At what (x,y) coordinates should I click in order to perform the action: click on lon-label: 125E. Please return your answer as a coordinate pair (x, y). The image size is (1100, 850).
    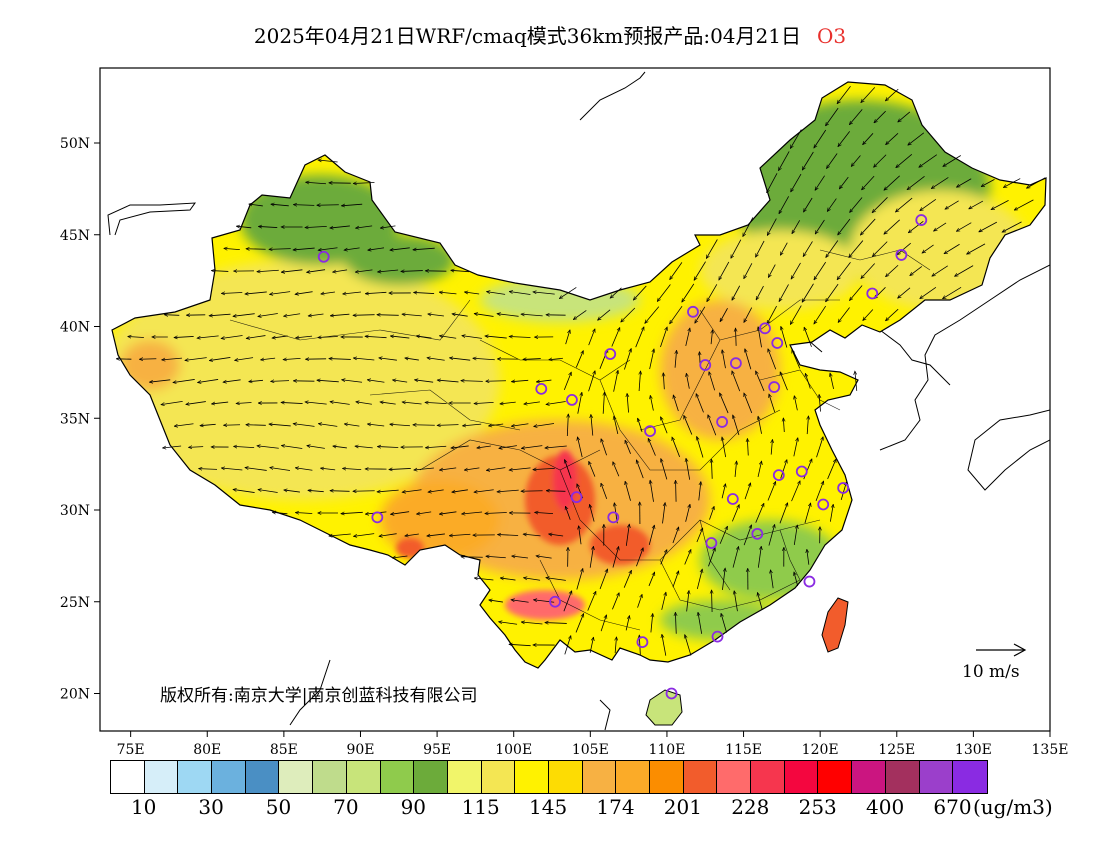
    Looking at the image, I should click on (896, 750).